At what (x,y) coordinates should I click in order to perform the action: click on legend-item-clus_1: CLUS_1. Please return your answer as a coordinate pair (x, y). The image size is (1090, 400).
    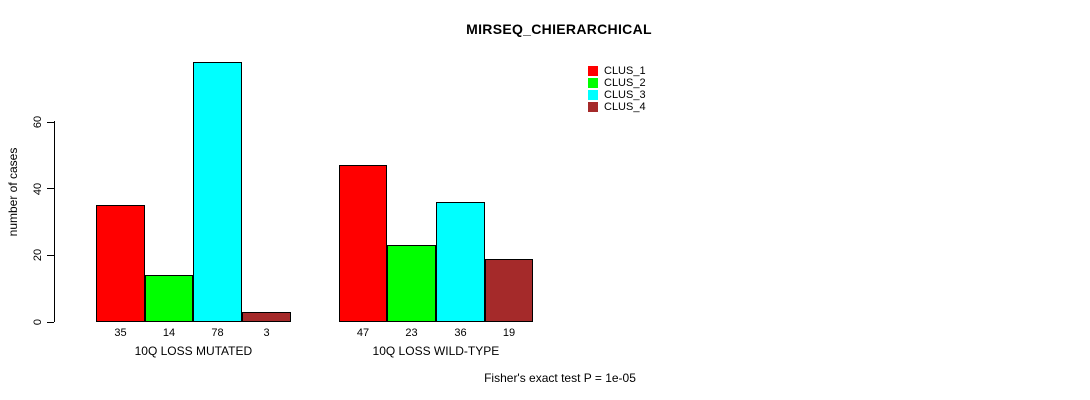
    Looking at the image, I should click on (617, 71).